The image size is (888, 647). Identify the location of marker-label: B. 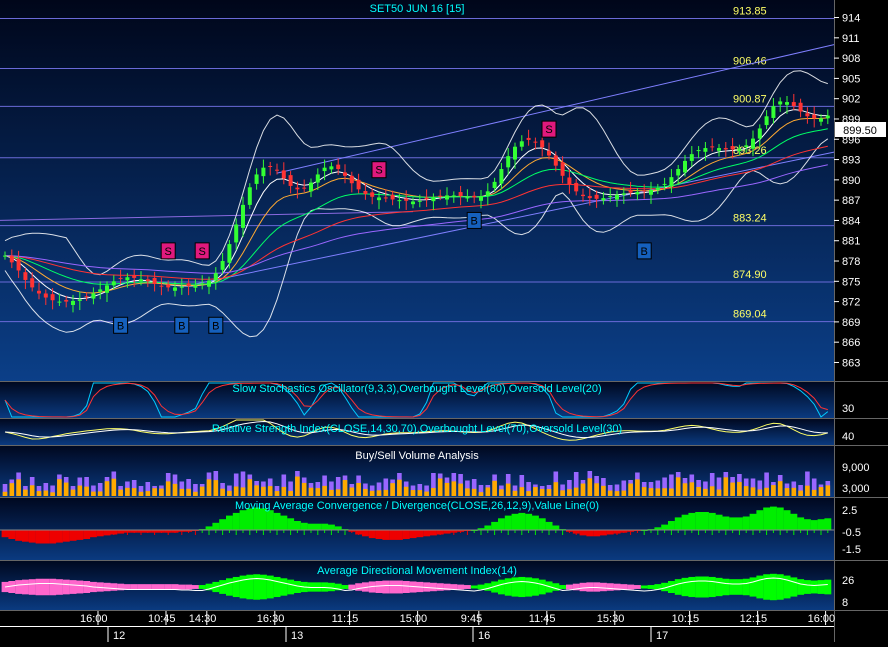
(474, 221).